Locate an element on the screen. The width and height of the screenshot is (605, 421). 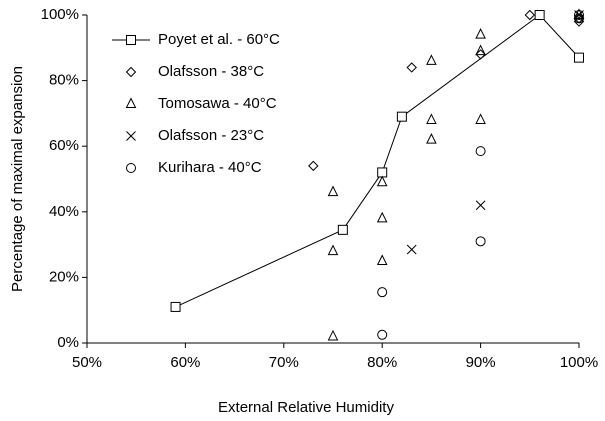
legend-label: Poyet et al. - 60°C is located at coordinates (219, 39).